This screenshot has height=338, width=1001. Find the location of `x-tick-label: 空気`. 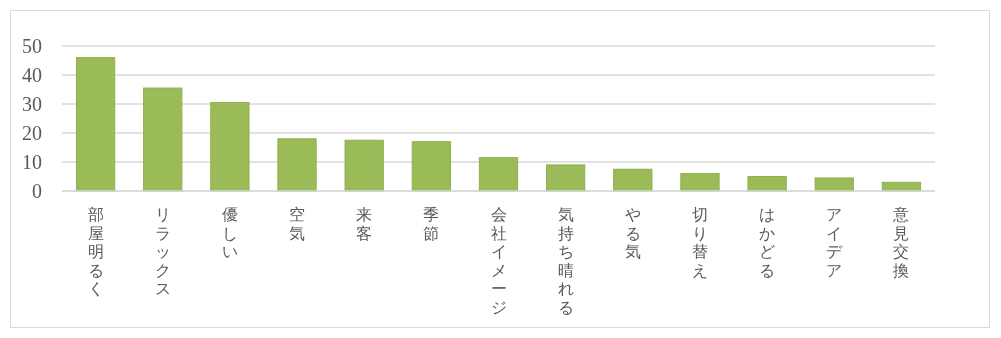

x-tick-label: 空気 is located at coordinates (297, 224).